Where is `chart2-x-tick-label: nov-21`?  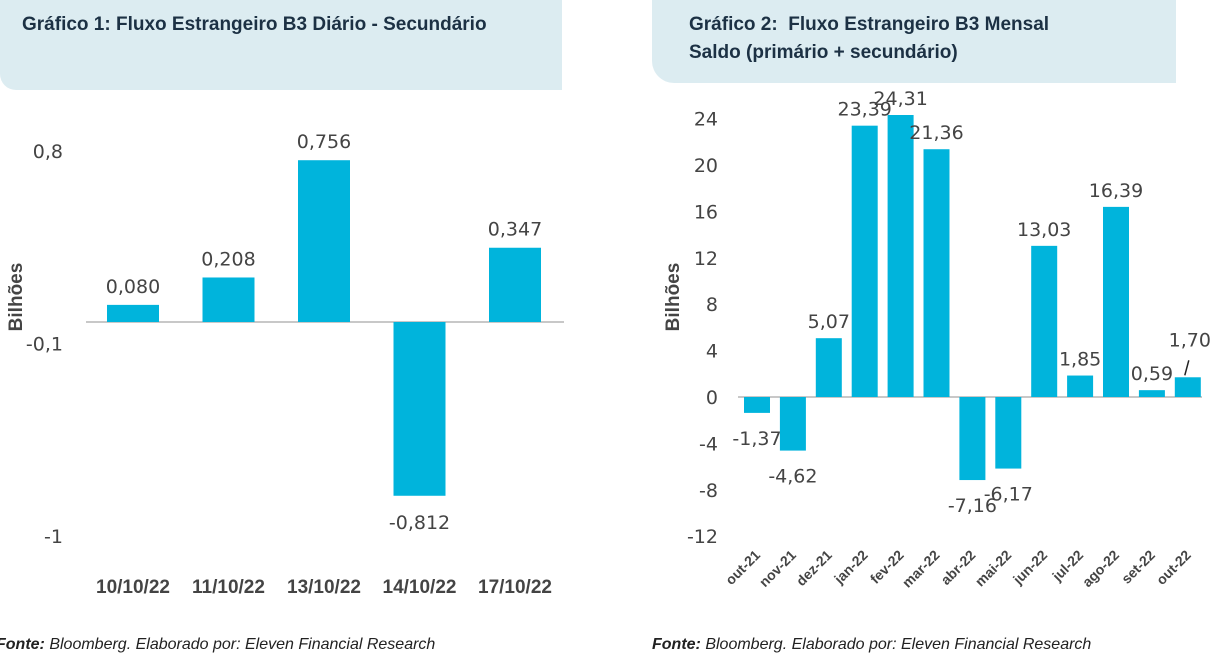
chart2-x-tick-label: nov-21 is located at coordinates (777, 568).